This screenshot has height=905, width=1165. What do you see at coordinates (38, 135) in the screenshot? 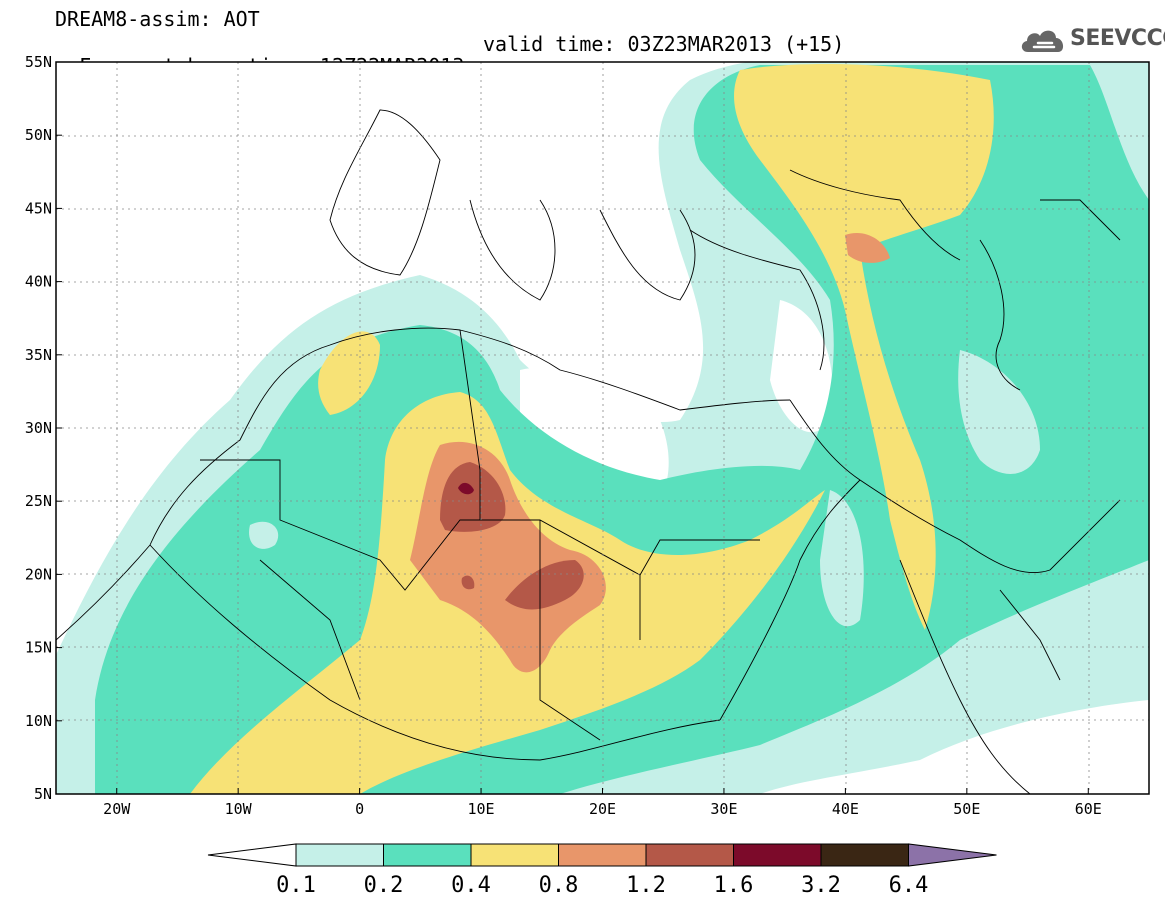
I see `lat-tick-label: 50N` at bounding box center [38, 135].